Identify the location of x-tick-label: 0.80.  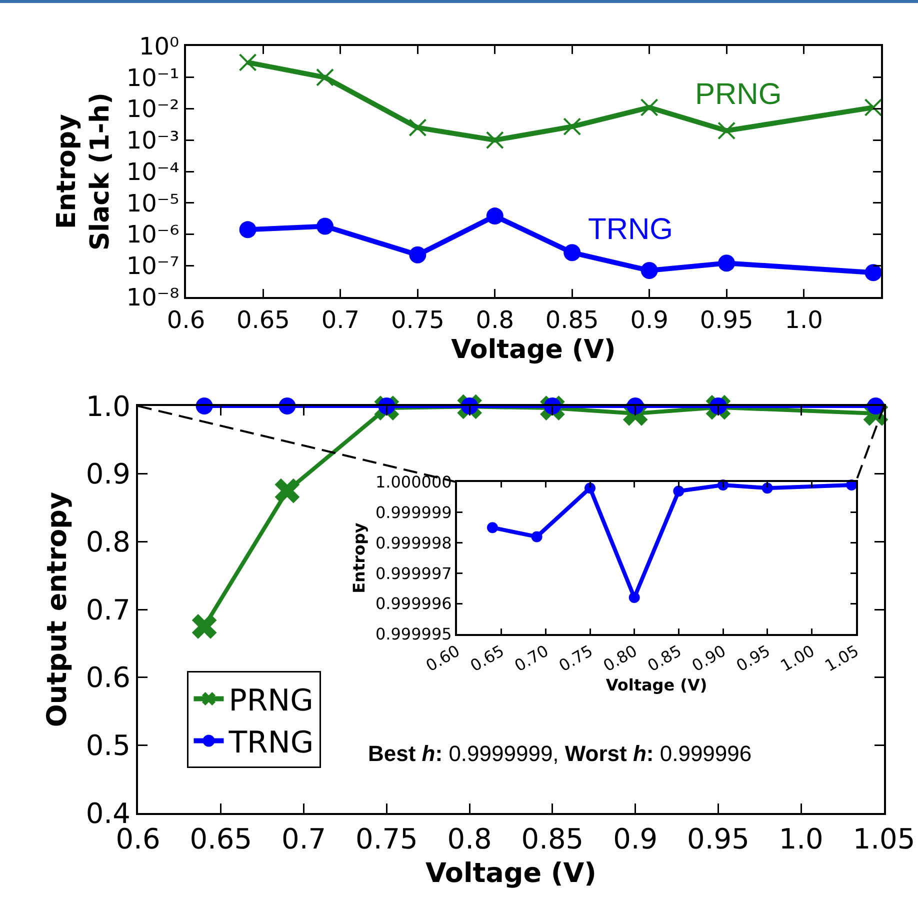
(620, 658).